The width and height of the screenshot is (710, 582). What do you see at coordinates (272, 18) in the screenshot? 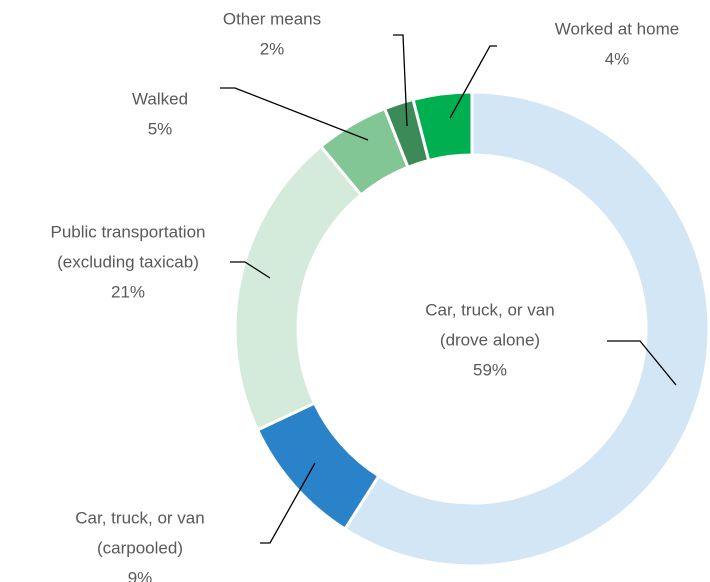
I see `slice-label: Other means` at bounding box center [272, 18].